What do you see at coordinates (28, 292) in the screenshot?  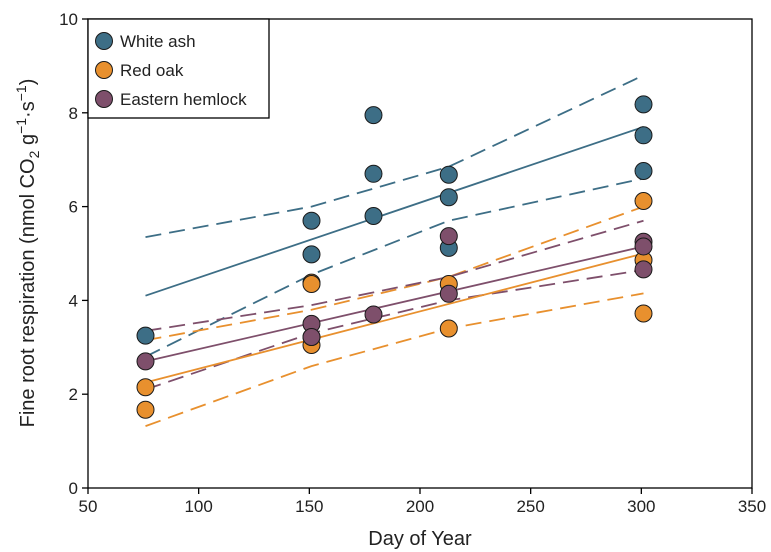 I see `y-axis-title-part-1: Fine root respiration (nmol CO` at bounding box center [28, 292].